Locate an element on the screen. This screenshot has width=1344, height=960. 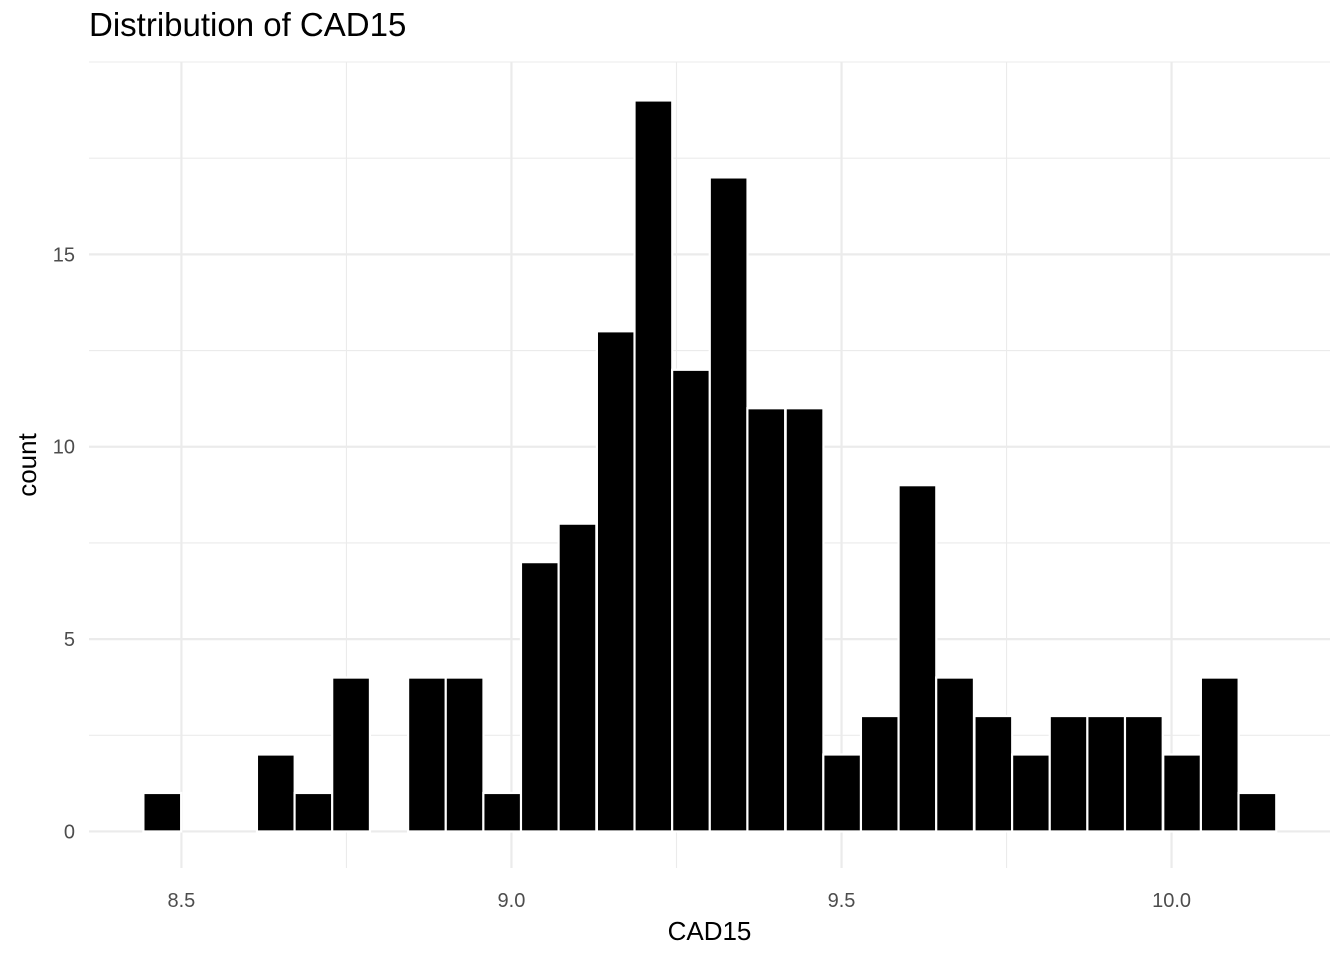
x-axis-title: CAD15 is located at coordinates (710, 931).